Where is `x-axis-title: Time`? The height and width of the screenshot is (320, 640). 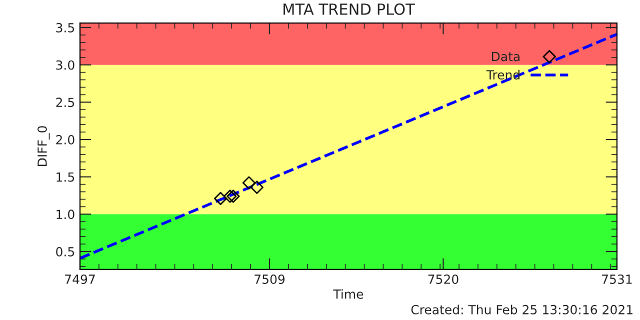 x-axis-title: Time is located at coordinates (348, 294).